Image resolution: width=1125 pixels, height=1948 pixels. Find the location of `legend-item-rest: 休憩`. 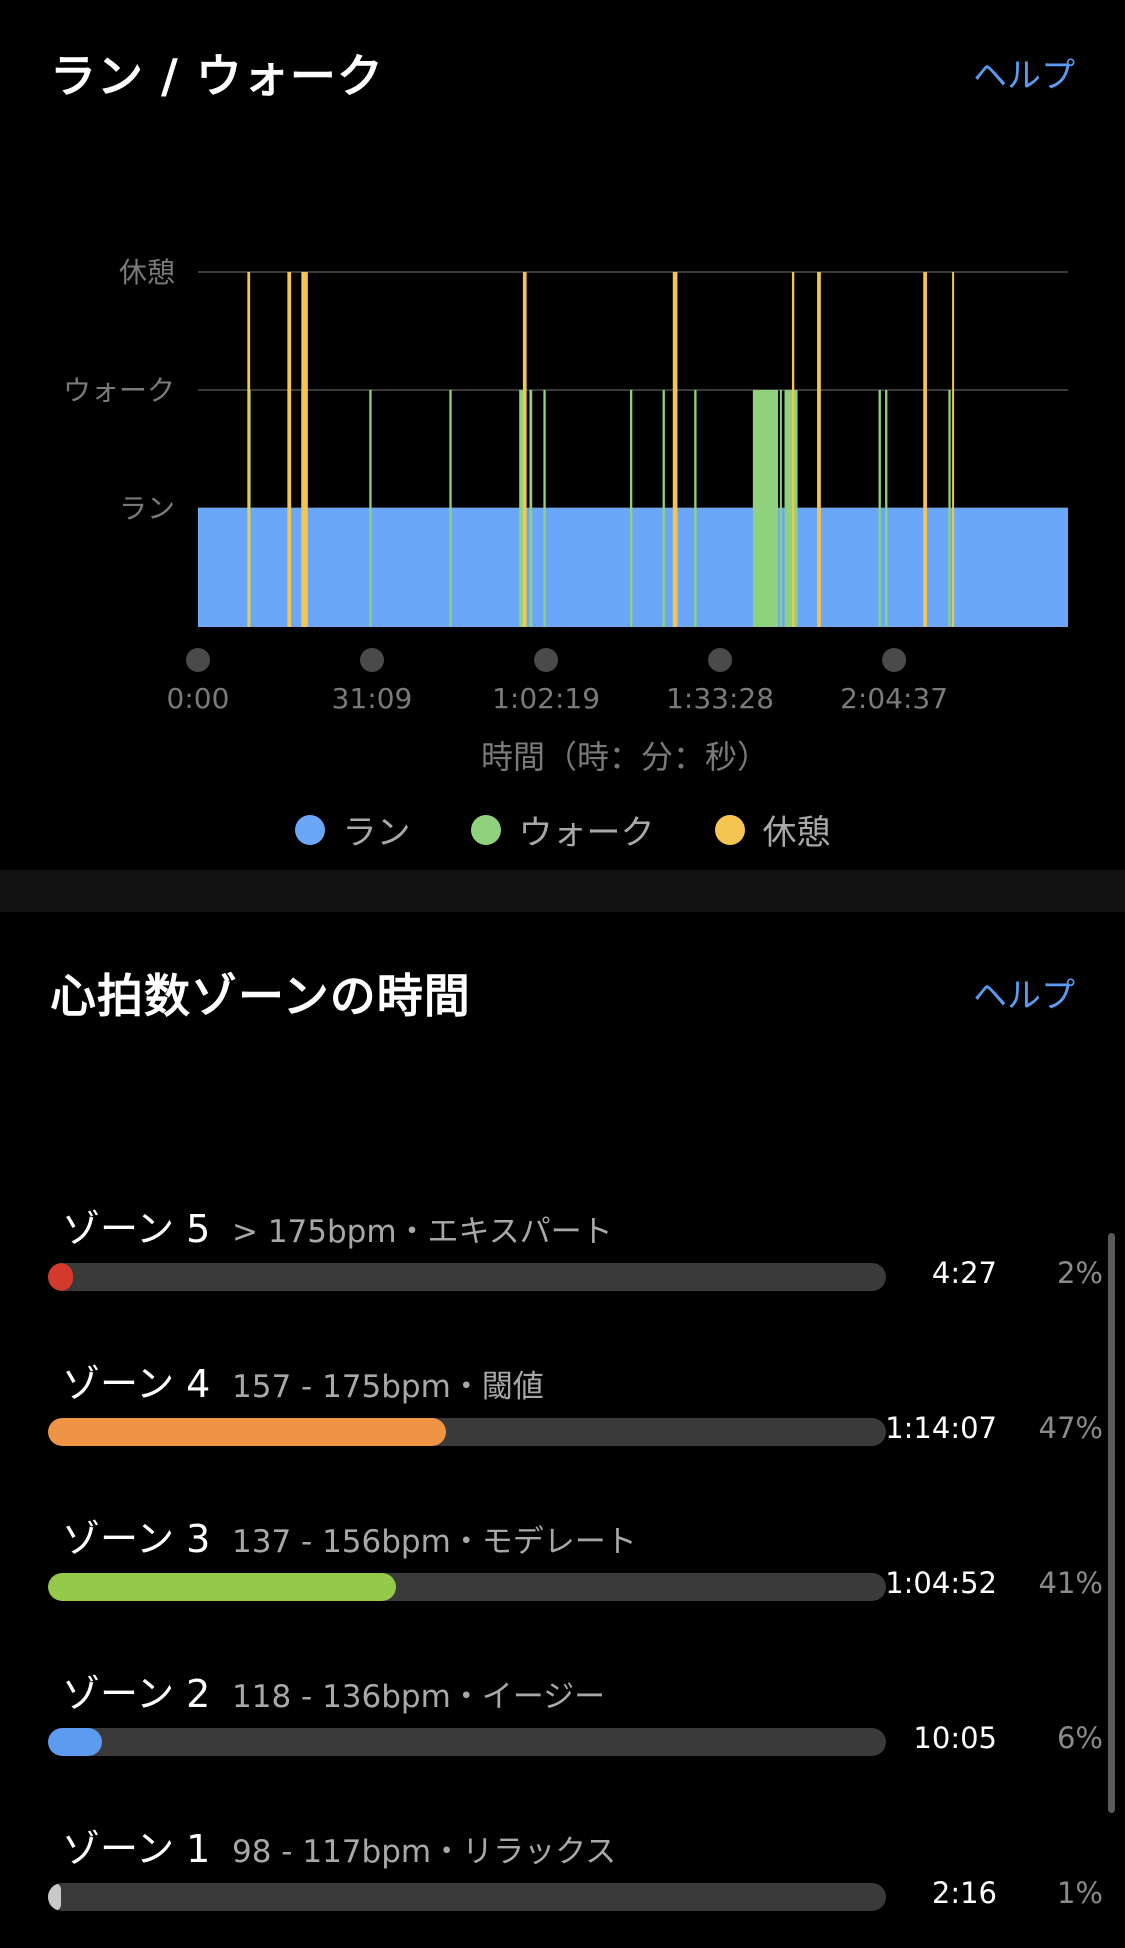

legend-item-rest: 休憩 is located at coordinates (772, 829).